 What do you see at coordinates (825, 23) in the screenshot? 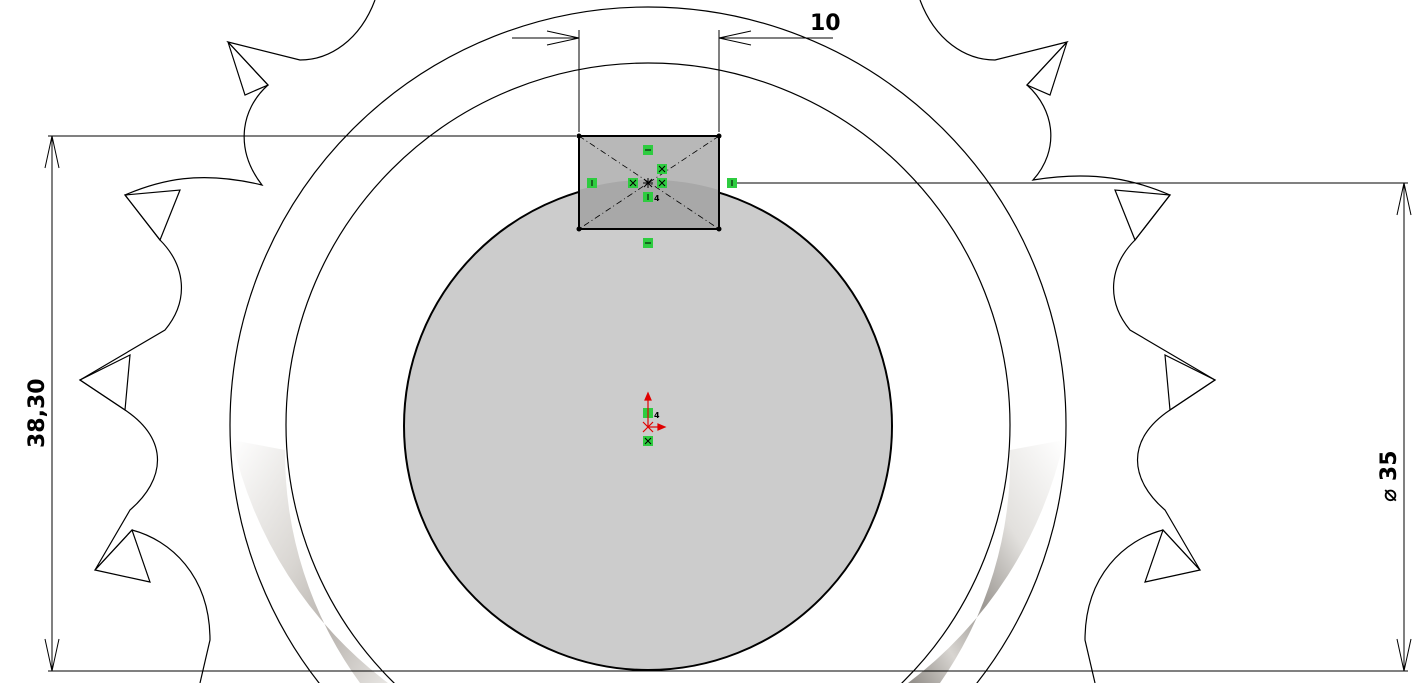
I see `width-dimension-value: 10` at bounding box center [825, 23].